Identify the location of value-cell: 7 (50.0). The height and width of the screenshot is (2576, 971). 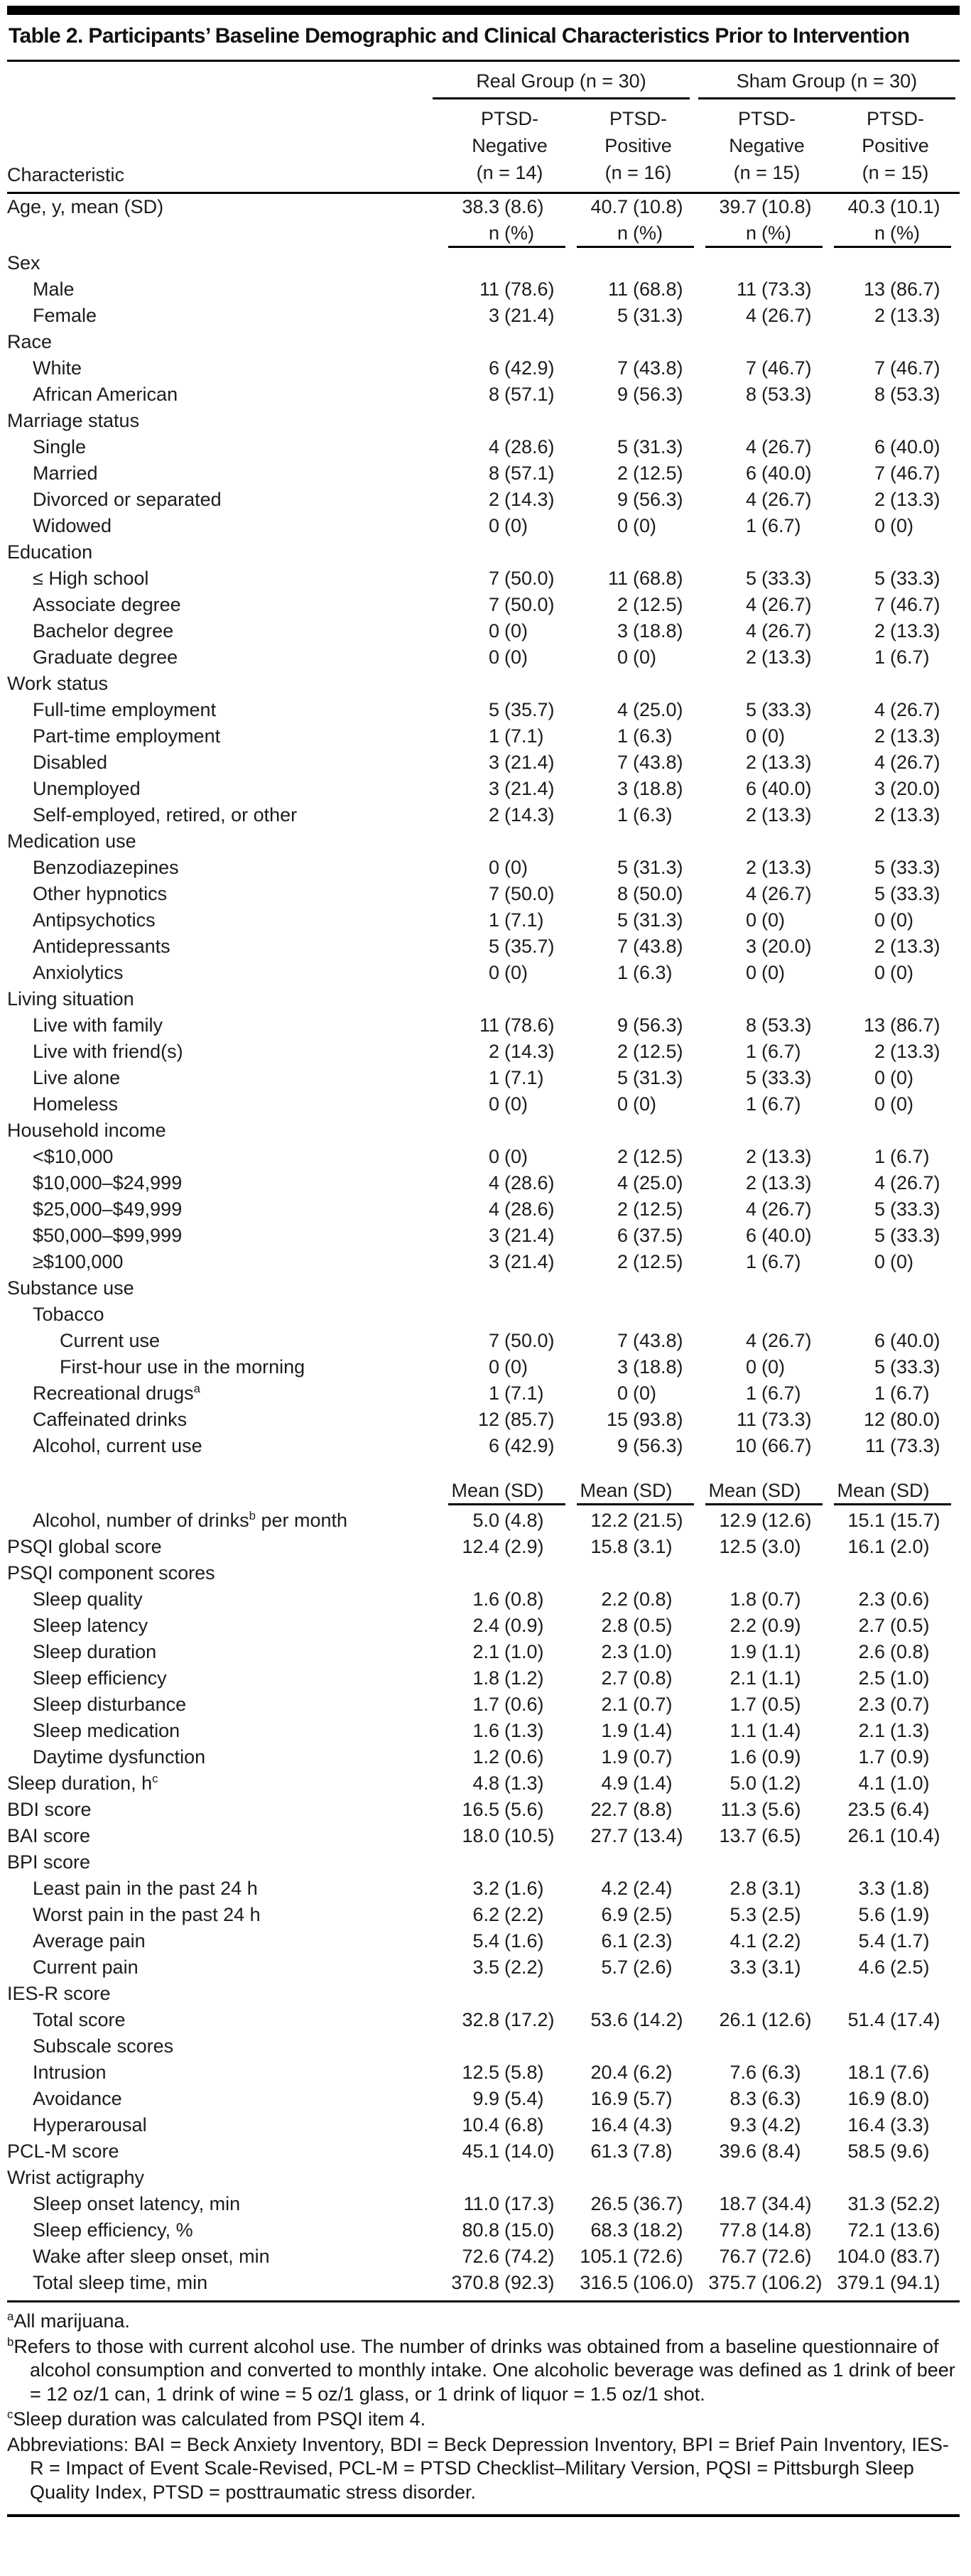
(509, 894).